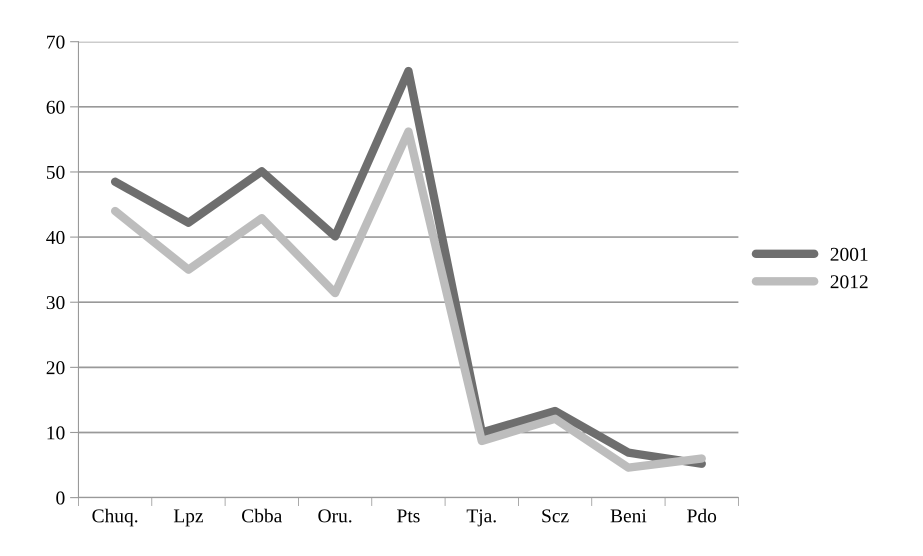 The width and height of the screenshot is (923, 556). I want to click on x-tick-label: Scz, so click(555, 515).